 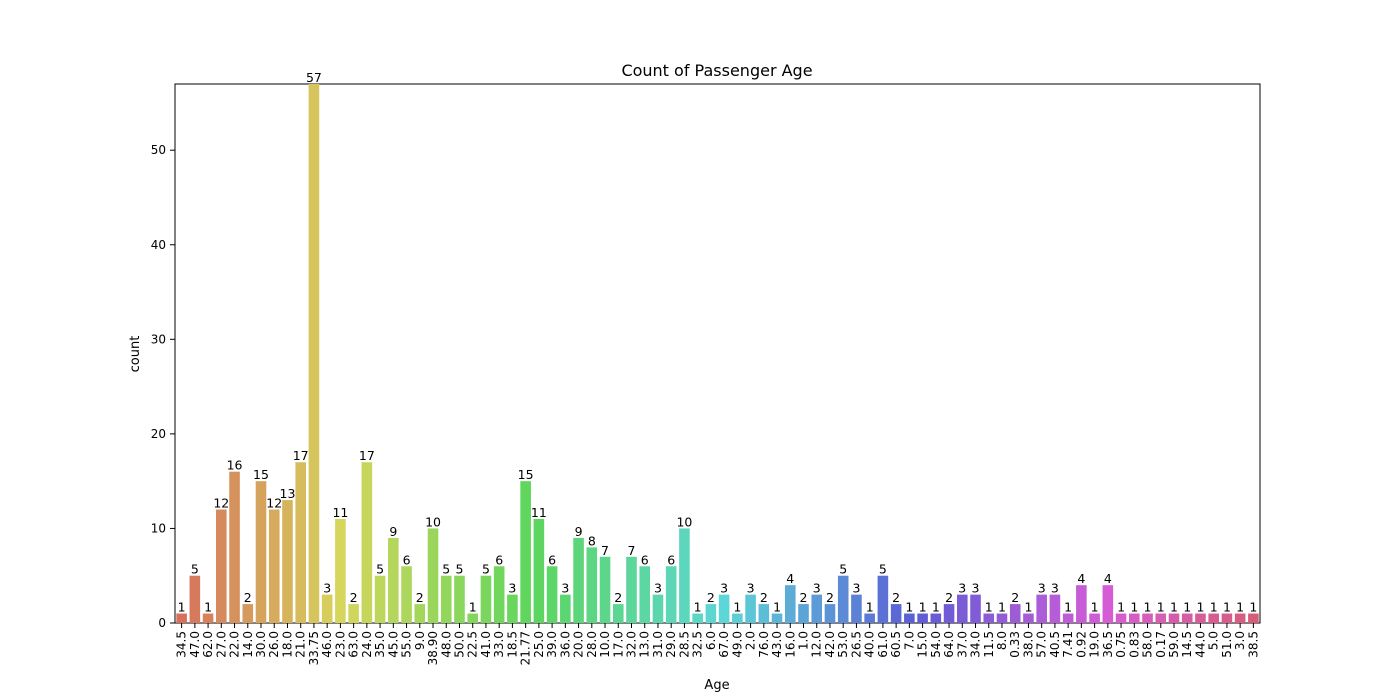 What do you see at coordinates (1121, 644) in the screenshot?
I see `x-tick-label: 0.75` at bounding box center [1121, 644].